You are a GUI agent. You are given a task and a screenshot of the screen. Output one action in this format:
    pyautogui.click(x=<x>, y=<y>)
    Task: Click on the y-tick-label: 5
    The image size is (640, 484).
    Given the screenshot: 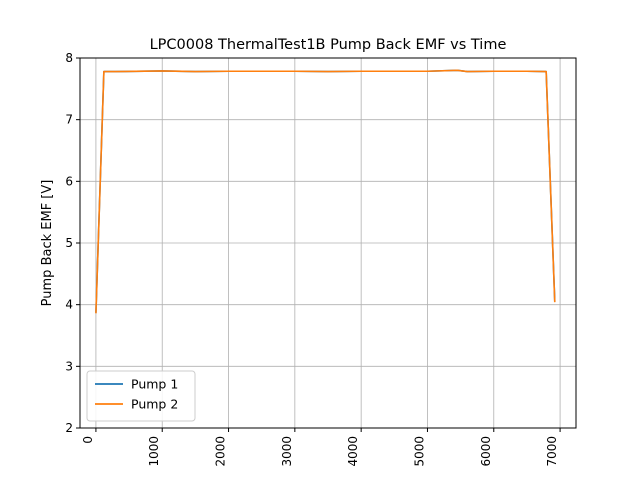 What is the action you would take?
    pyautogui.click(x=69, y=243)
    